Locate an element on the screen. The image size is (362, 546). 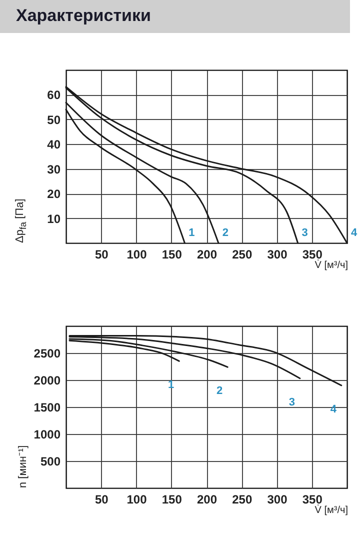
y-tick-label: 40 is located at coordinates (54, 145).